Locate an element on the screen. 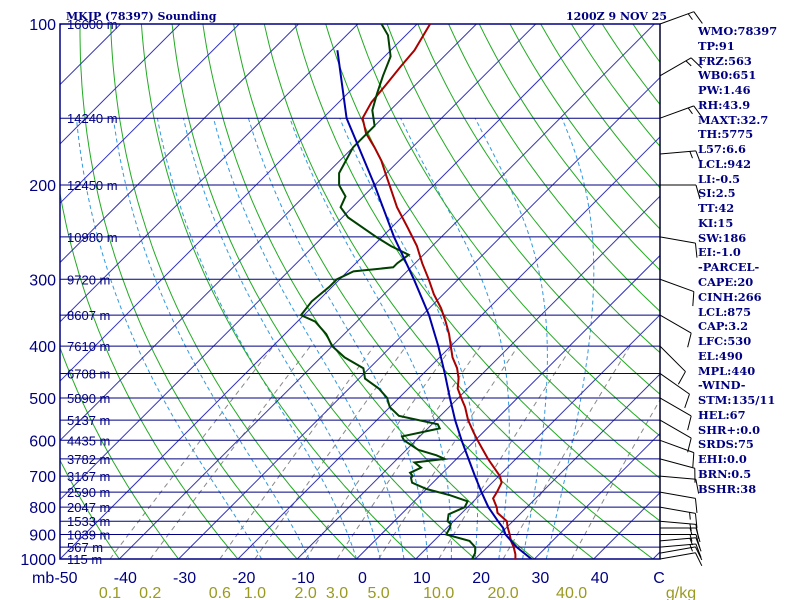 The width and height of the screenshot is (800, 600). temperature-label: 20 is located at coordinates (481, 578).